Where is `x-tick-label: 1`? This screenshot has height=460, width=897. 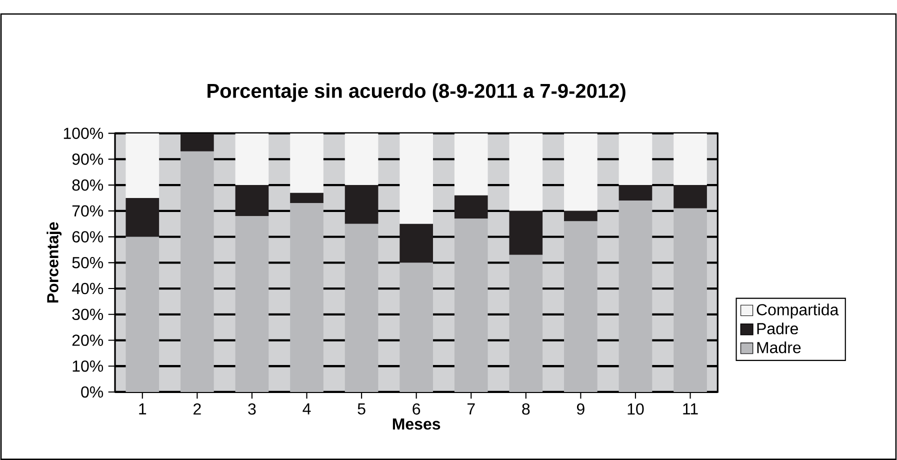
x-tick-label: 1 is located at coordinates (142, 408).